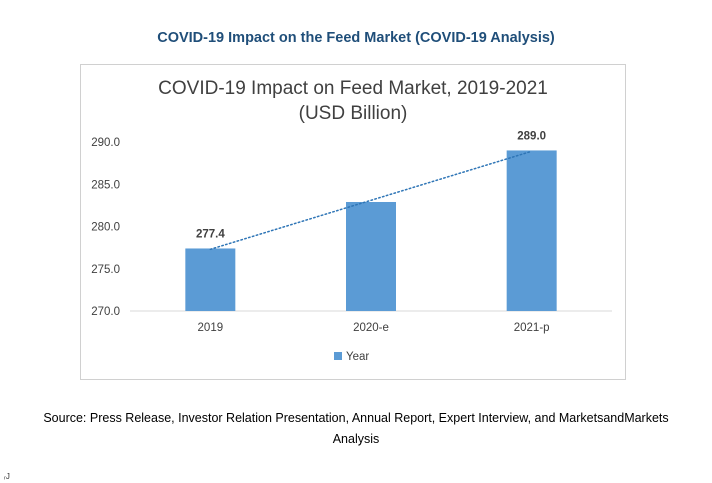 This screenshot has width=712, height=483. What do you see at coordinates (357, 357) in the screenshot?
I see `legend-label: Year` at bounding box center [357, 357].